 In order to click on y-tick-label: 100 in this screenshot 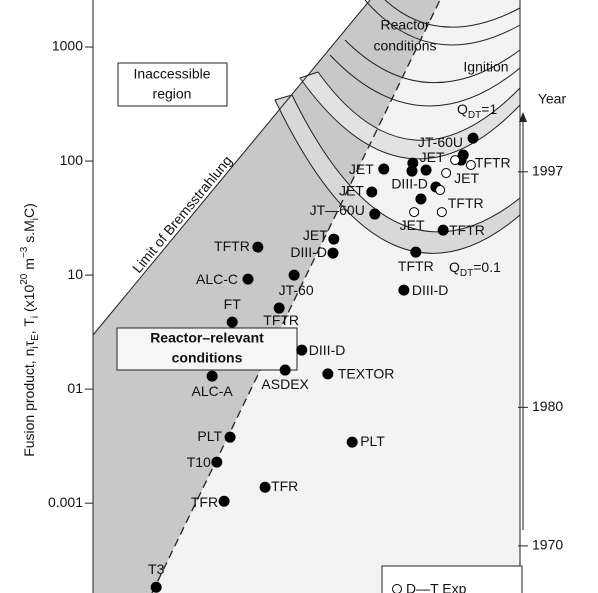, I will do `click(72, 160)`.